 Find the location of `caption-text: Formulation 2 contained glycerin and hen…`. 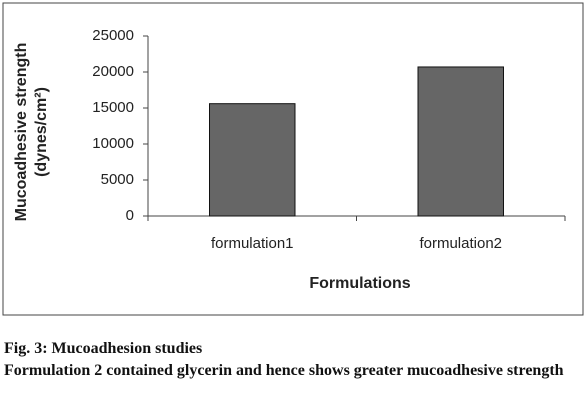

caption-text: Formulation 2 contained glycerin and hen… is located at coordinates (284, 370).